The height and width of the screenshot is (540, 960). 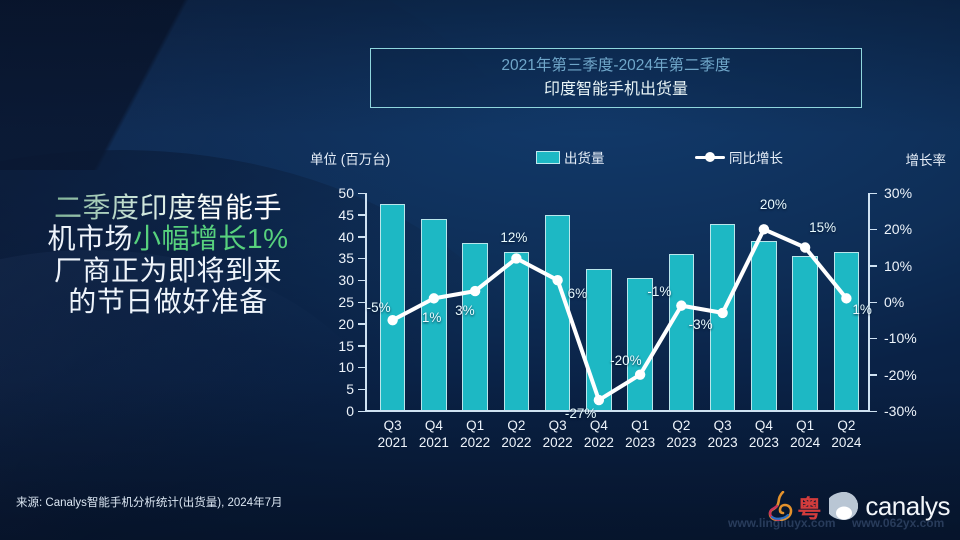 What do you see at coordinates (894, 302) in the screenshot?
I see `y2-axis-tick-label: 0%` at bounding box center [894, 302].